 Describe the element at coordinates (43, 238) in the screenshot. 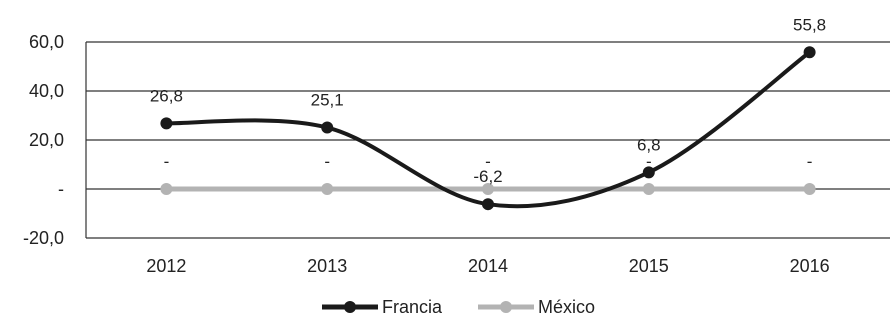

I see `y-tick-label: -20,0` at that location.